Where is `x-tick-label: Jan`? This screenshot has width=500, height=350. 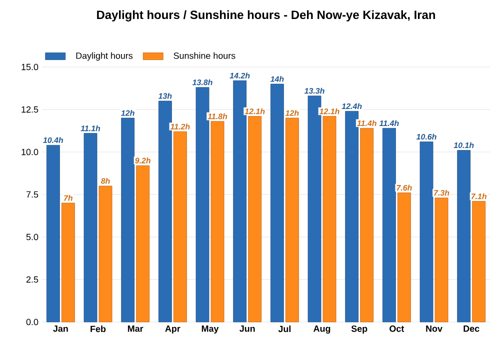 x-tick-label: Jan is located at coordinates (60, 329).